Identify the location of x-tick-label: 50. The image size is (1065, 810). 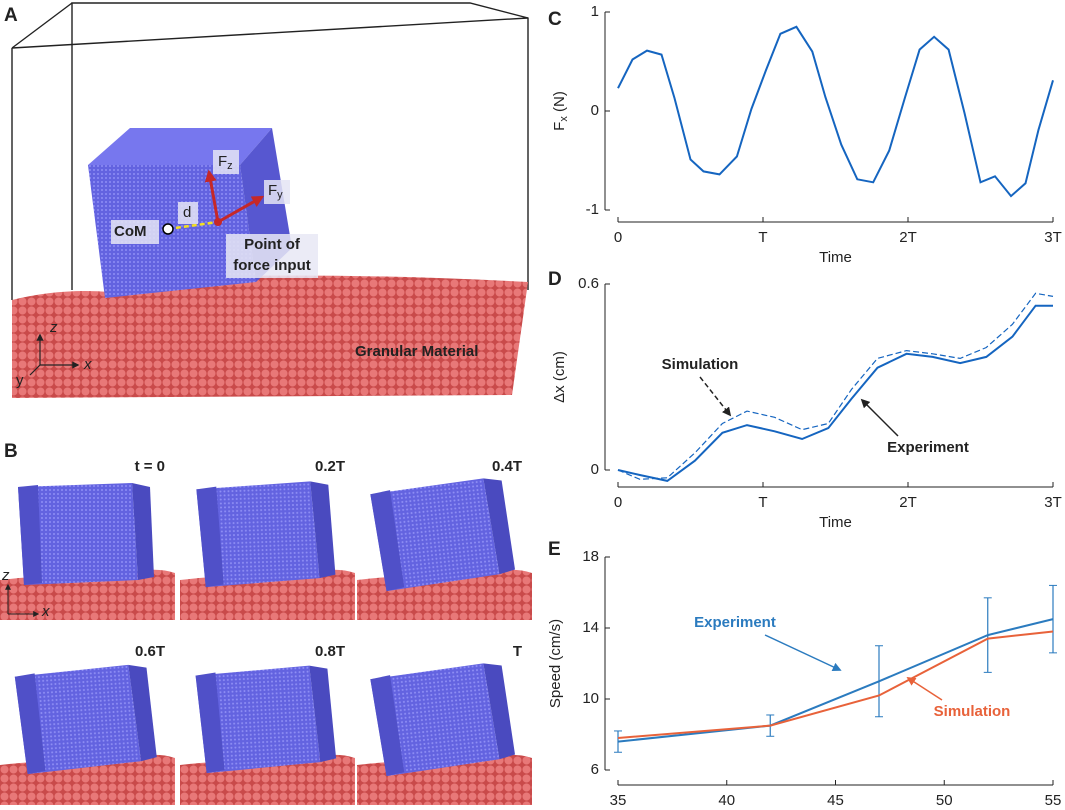
(944, 800).